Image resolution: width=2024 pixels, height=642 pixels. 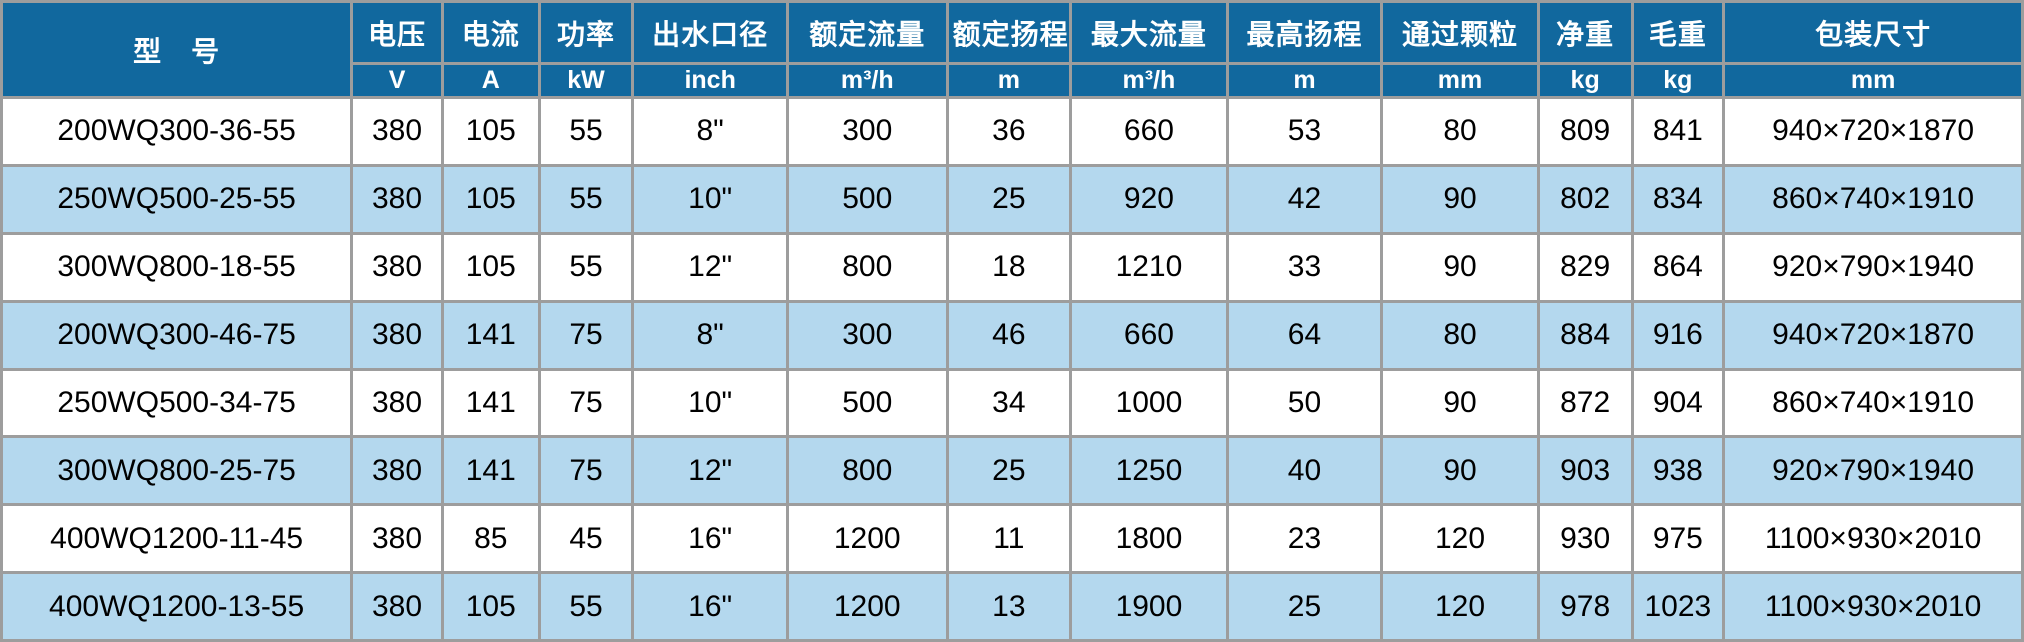 What do you see at coordinates (1678, 471) in the screenshot?
I see `table-cell: 938` at bounding box center [1678, 471].